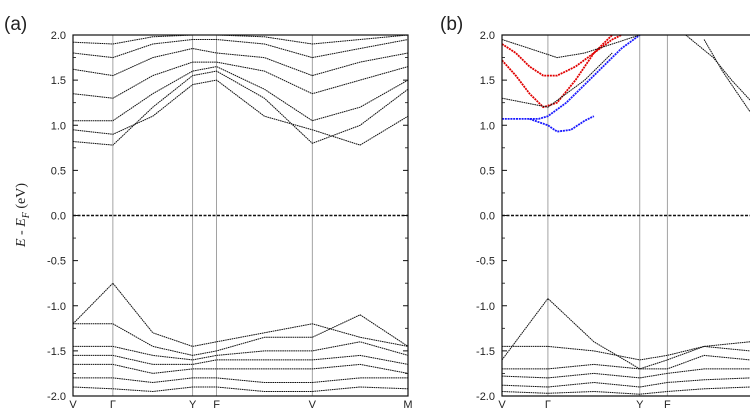  Describe the element at coordinates (26, 215) in the screenshot. I see `y-axis-label-subscript: F` at that location.